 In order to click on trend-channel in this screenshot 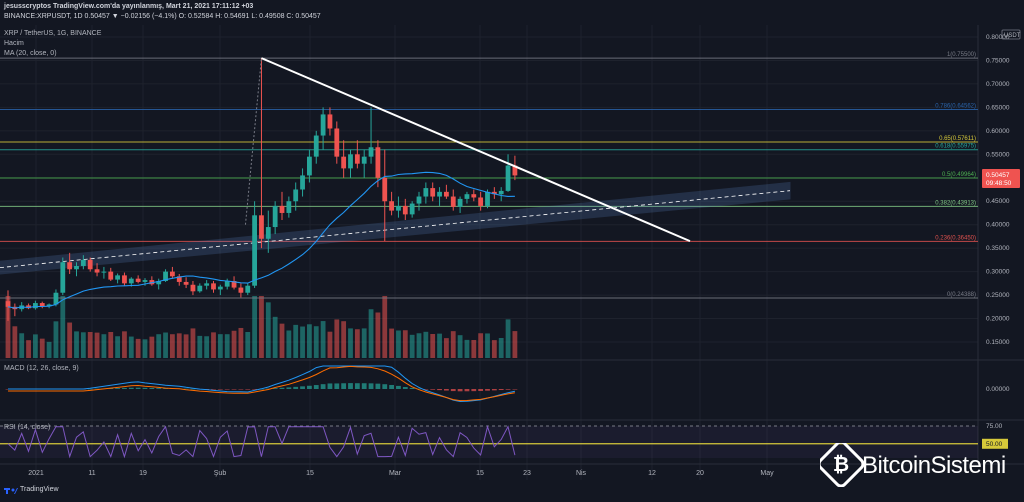, I will do `click(395, 228)`.